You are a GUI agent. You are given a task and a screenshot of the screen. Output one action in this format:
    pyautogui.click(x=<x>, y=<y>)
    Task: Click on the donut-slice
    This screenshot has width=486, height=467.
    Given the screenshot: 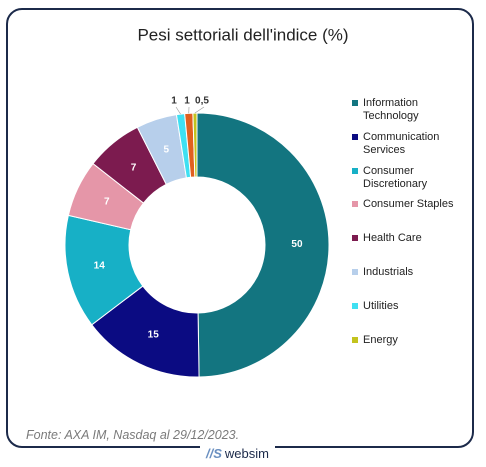 What is the action you would take?
    pyautogui.click(x=195, y=145)
    